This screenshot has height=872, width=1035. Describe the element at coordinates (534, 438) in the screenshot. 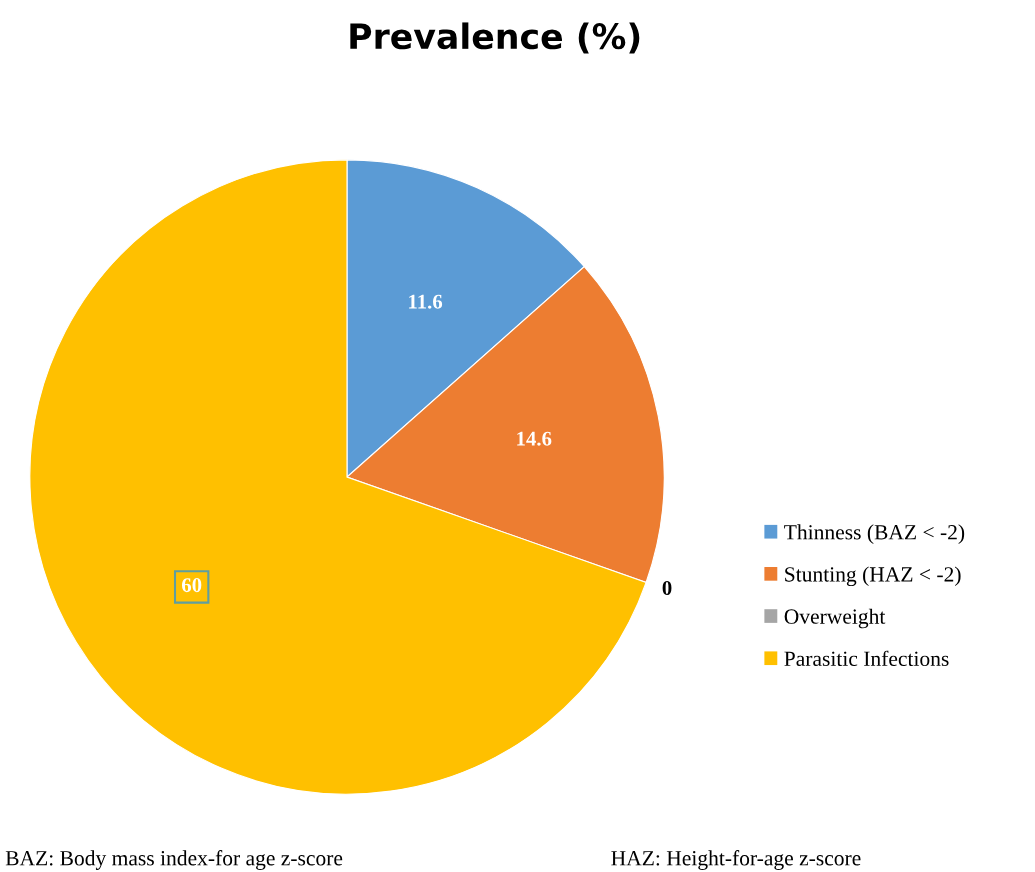

I see `data-label: 14.6` at that location.